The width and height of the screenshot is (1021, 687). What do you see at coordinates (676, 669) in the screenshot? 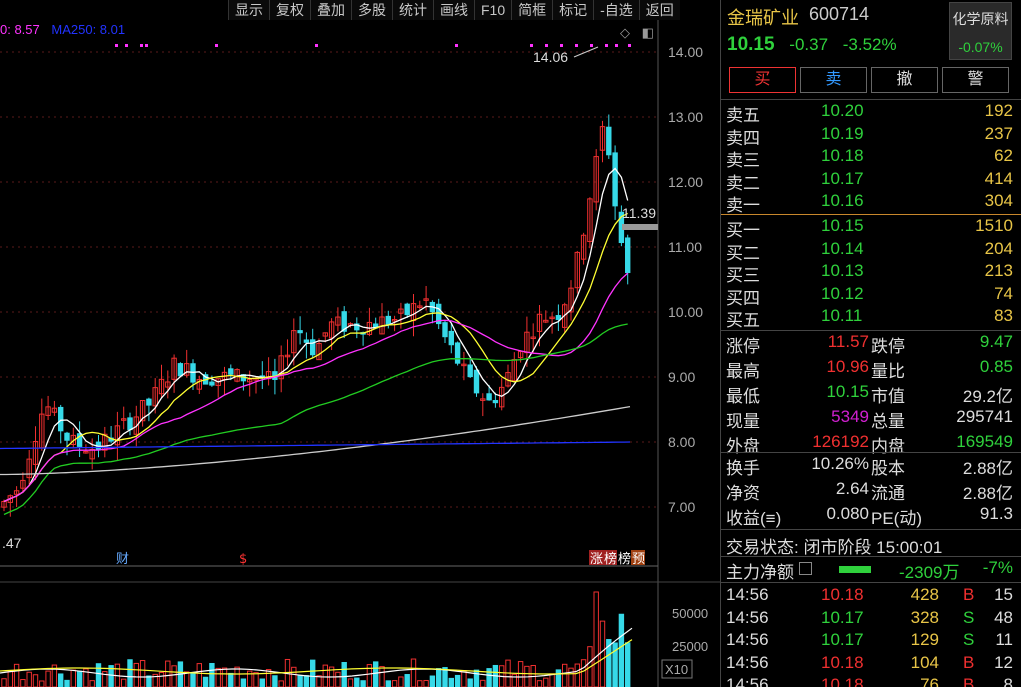
I see `volume-multiplier: X10` at bounding box center [676, 669].